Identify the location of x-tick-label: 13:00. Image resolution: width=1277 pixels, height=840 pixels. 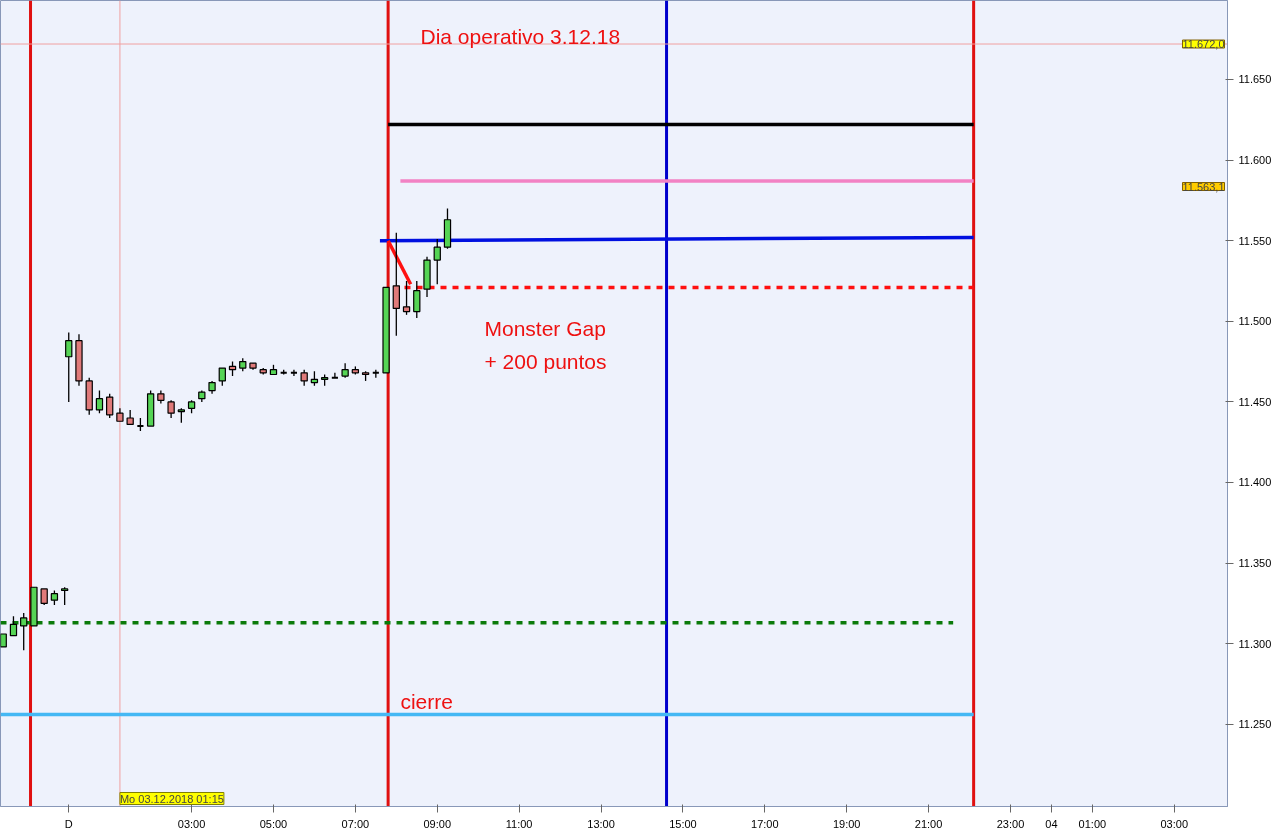
(601, 823).